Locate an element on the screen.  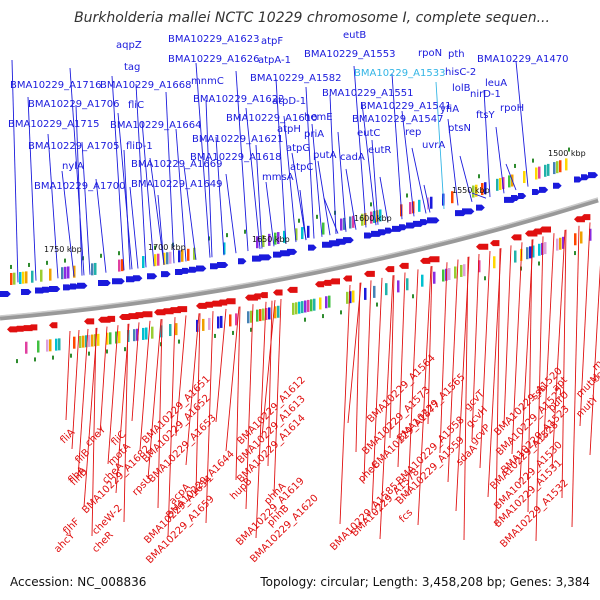
gene-label-A1547: BMA10229_A1547 is located at coordinates (397, 119).